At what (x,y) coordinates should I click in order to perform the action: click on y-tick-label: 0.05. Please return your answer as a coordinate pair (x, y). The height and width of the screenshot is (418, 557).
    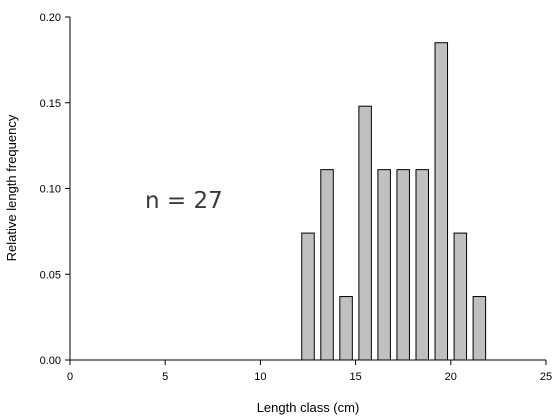
    Looking at the image, I should click on (50, 275).